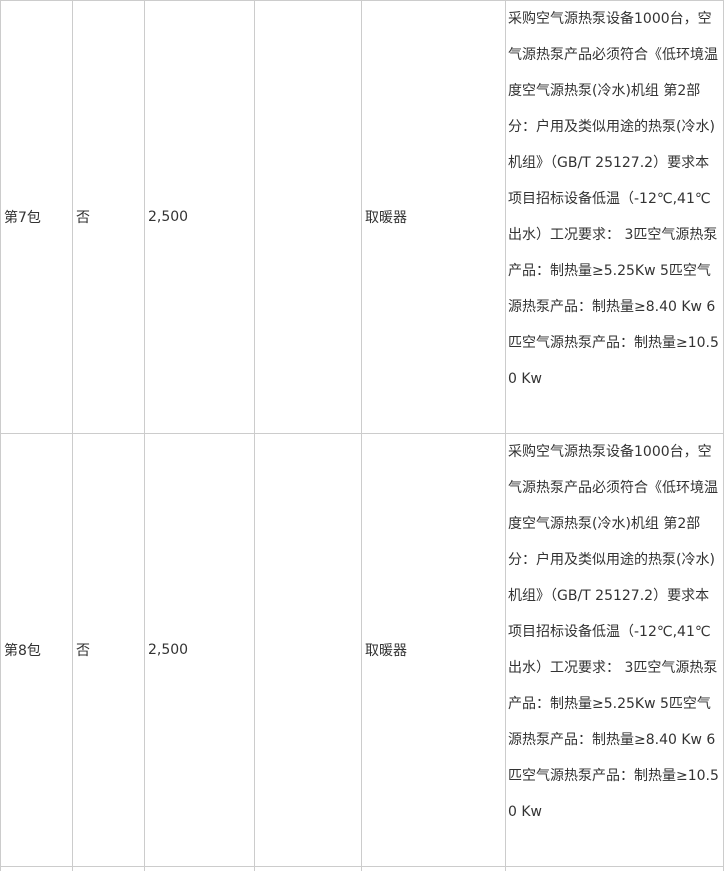  What do you see at coordinates (36, 650) in the screenshot?
I see `package-cell: 第8包` at bounding box center [36, 650].